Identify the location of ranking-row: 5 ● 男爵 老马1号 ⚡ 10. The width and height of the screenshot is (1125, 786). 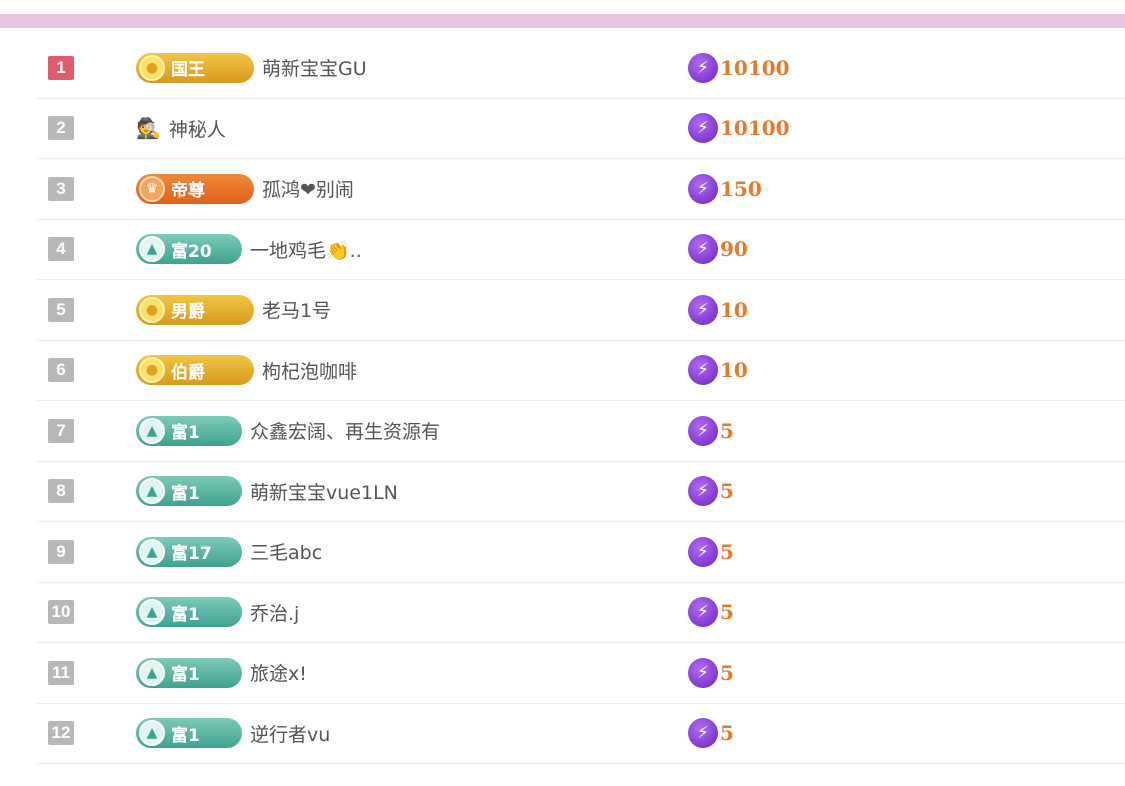
(580, 310).